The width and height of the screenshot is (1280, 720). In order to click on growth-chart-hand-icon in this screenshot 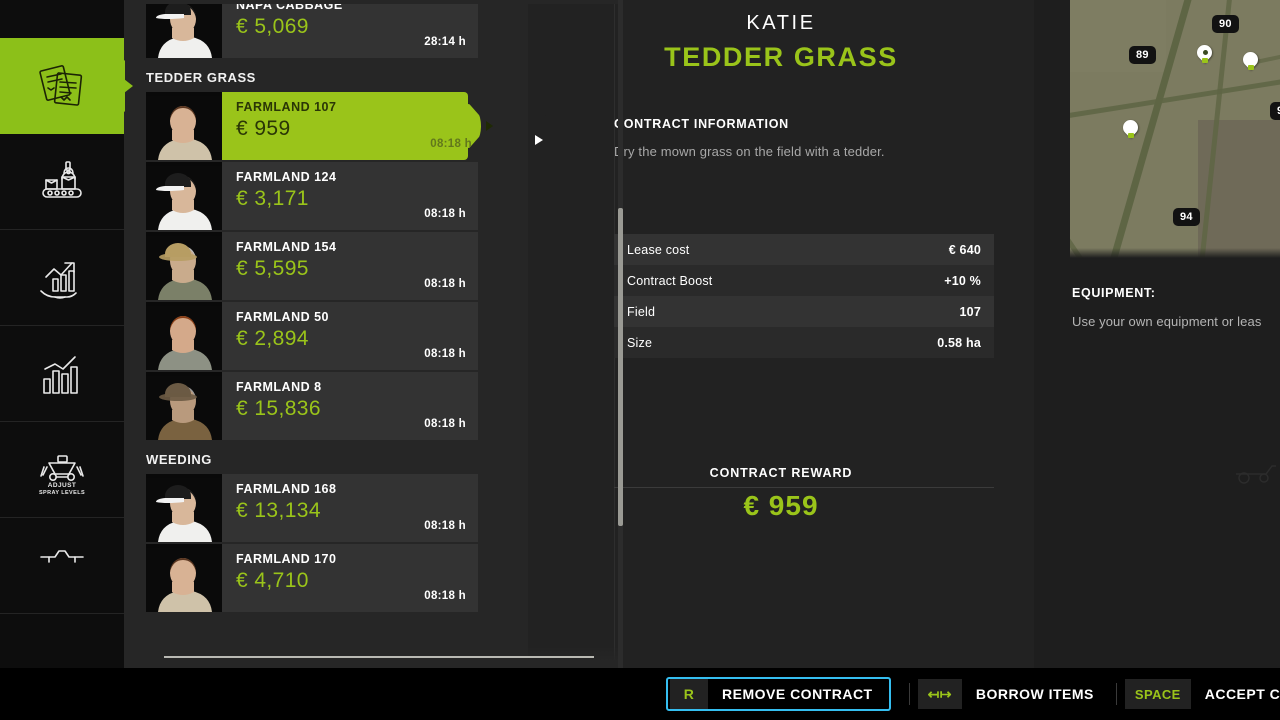, I will do `click(62, 278)`.